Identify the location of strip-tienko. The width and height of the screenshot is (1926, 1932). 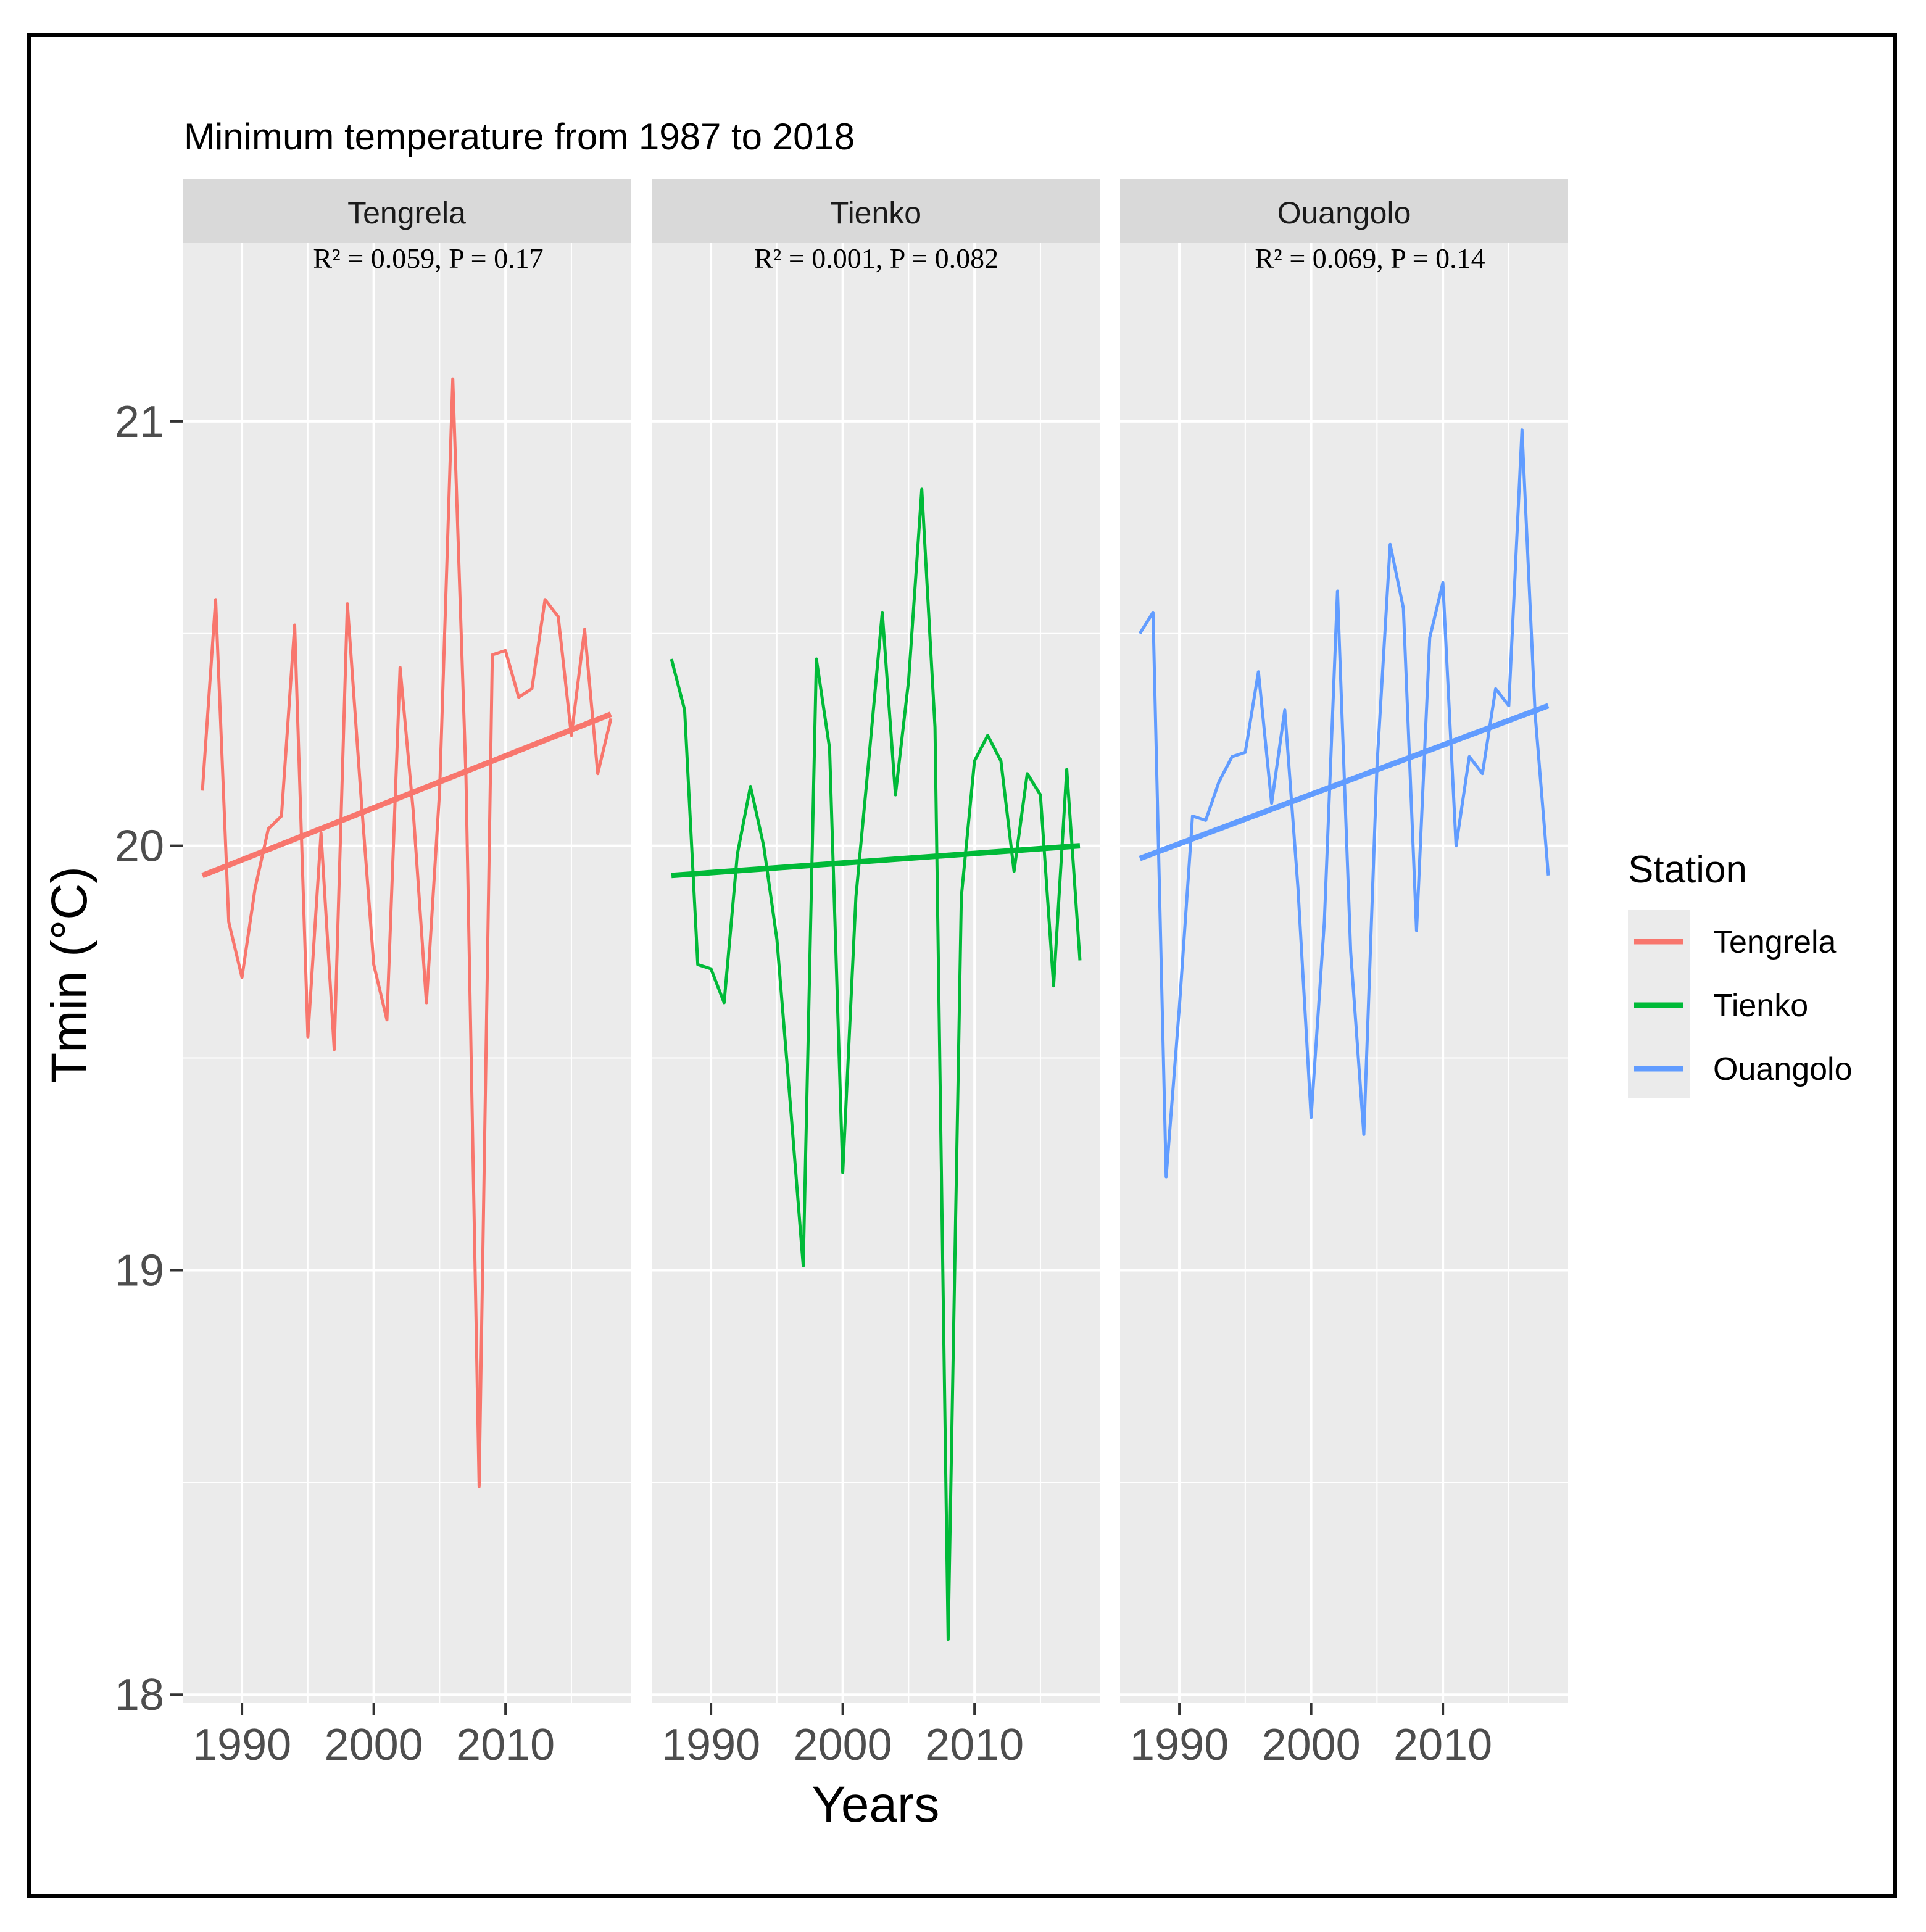
(876, 211).